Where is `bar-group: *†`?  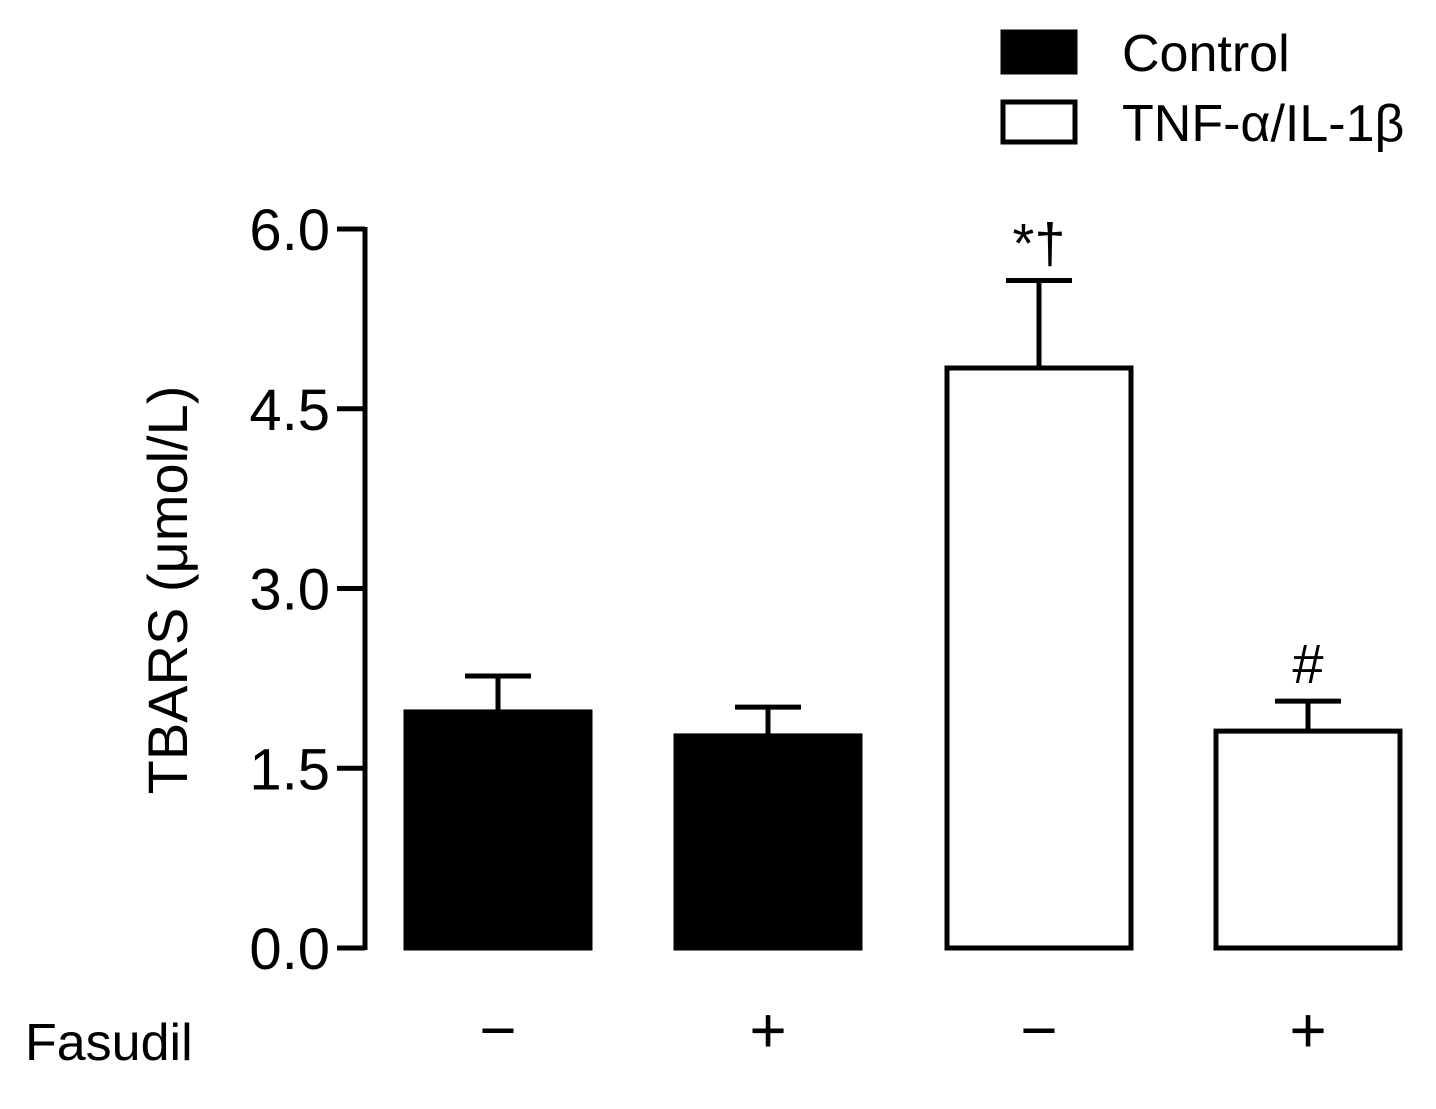
bar-group: *† is located at coordinates (1039, 581).